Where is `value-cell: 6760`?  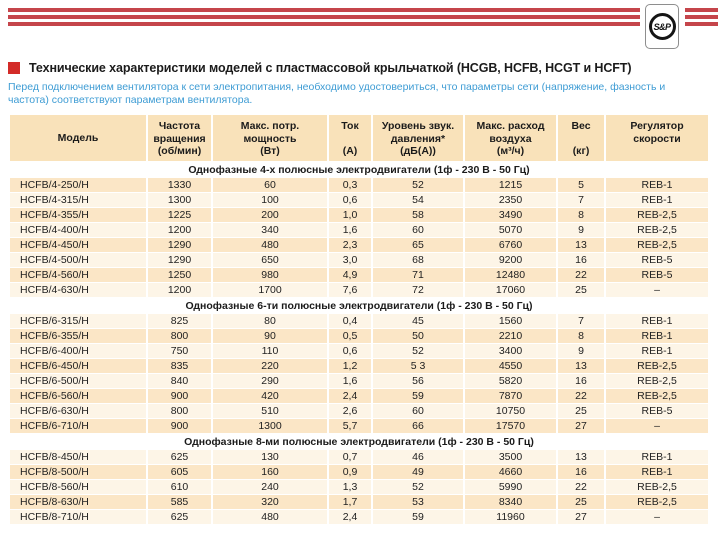 value-cell: 6760 is located at coordinates (510, 245).